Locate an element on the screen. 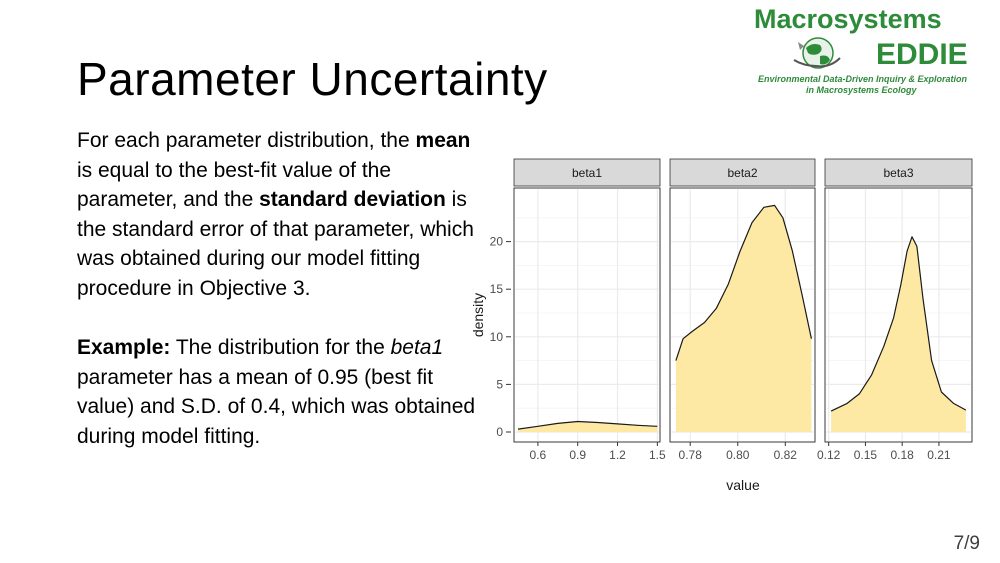 The image size is (1000, 563). y-tick-label: 20 is located at coordinates (497, 242).